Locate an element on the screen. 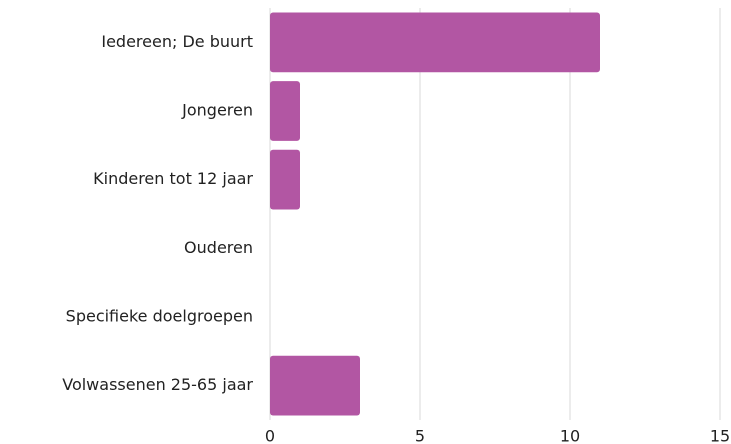 This screenshot has height=444, width=731. y-tick-label: Jongeren is located at coordinates (217, 110).